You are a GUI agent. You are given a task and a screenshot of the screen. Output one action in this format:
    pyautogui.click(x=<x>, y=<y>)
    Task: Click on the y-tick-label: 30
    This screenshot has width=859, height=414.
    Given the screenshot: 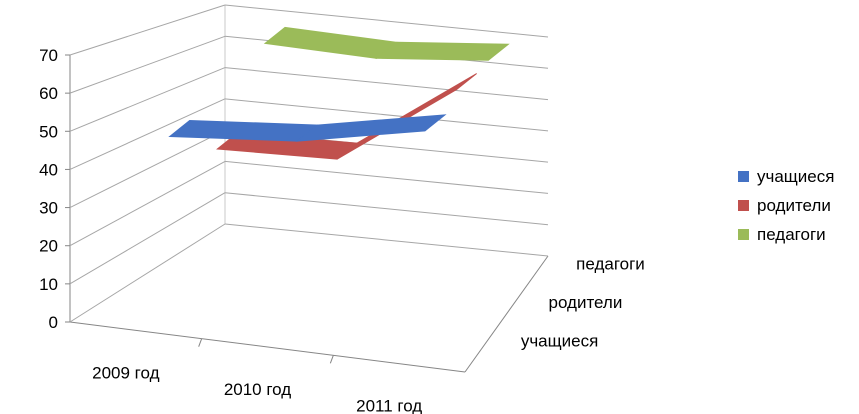 What is the action you would take?
    pyautogui.click(x=48, y=208)
    